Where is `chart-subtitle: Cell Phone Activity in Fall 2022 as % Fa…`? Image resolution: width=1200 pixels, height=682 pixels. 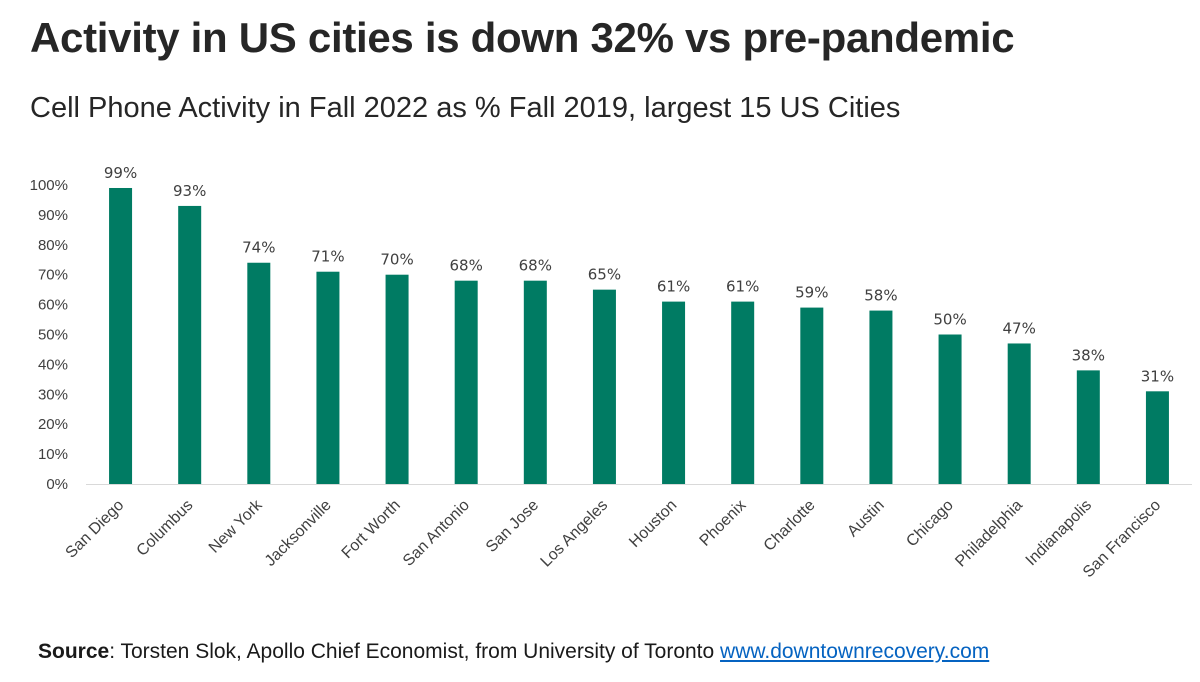
chart-subtitle: Cell Phone Activity in Fall 2022 as % Fa… is located at coordinates (465, 108).